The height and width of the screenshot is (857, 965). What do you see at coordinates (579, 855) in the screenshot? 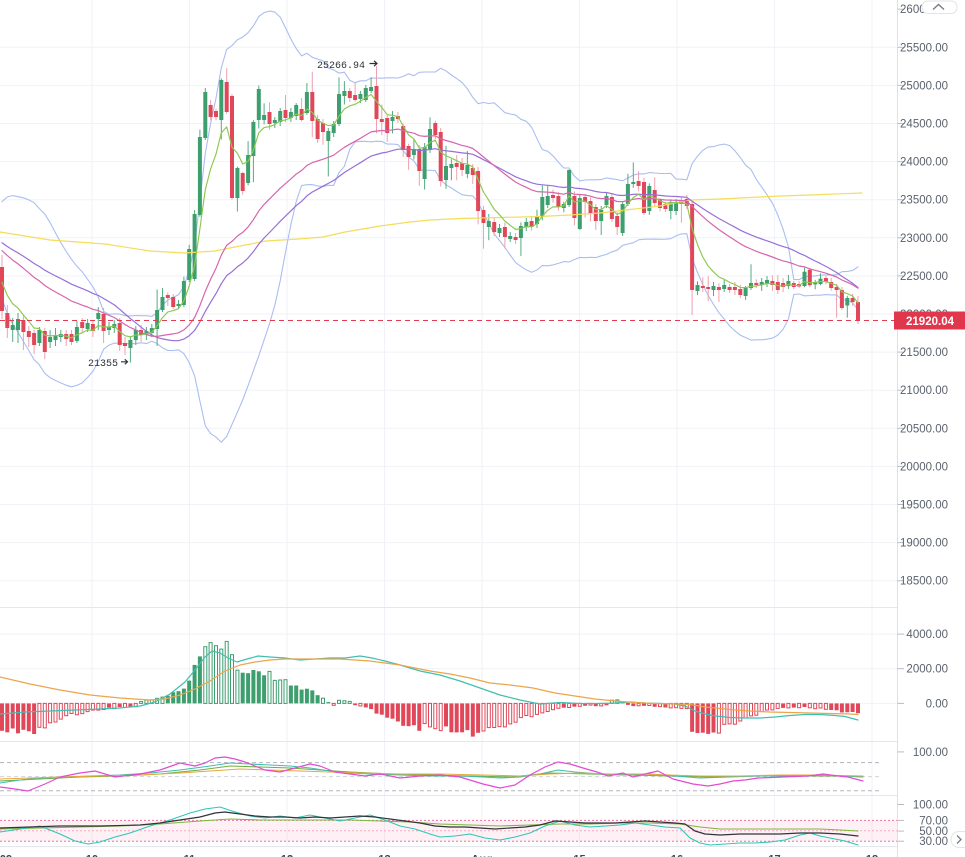
I see `svg-text: 15` at bounding box center [579, 855].